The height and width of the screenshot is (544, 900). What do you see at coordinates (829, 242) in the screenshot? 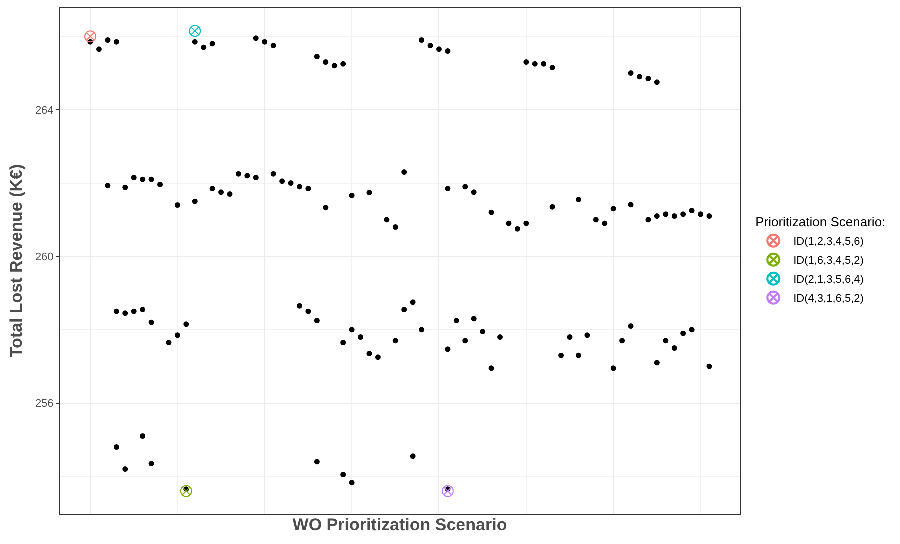
I see `legend-label: ID(1,2,3,4,5,6)` at bounding box center [829, 242].